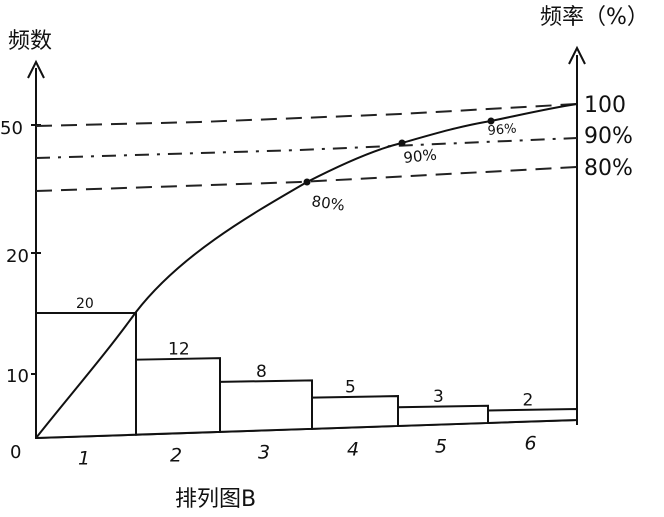  What do you see at coordinates (528, 400) in the screenshot?
I see `bar-value-label-6: 2` at bounding box center [528, 400].